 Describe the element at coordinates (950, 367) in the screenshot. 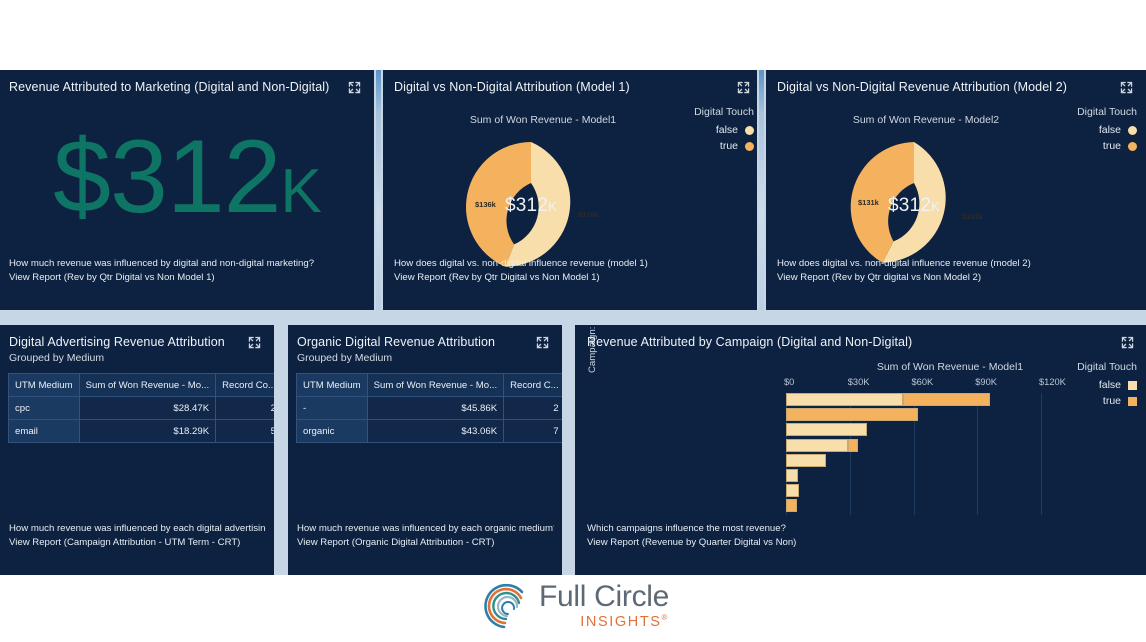

I see `axis-measure-label: Sum of Won Revenue - Model1` at that location.